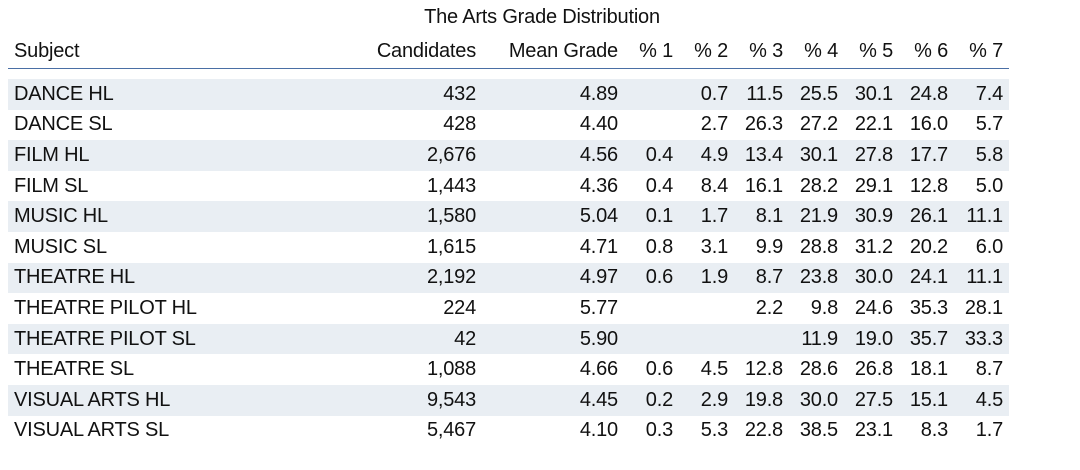  Describe the element at coordinates (598, 93) in the screenshot. I see `cell-mean-grade: 4.89` at that location.